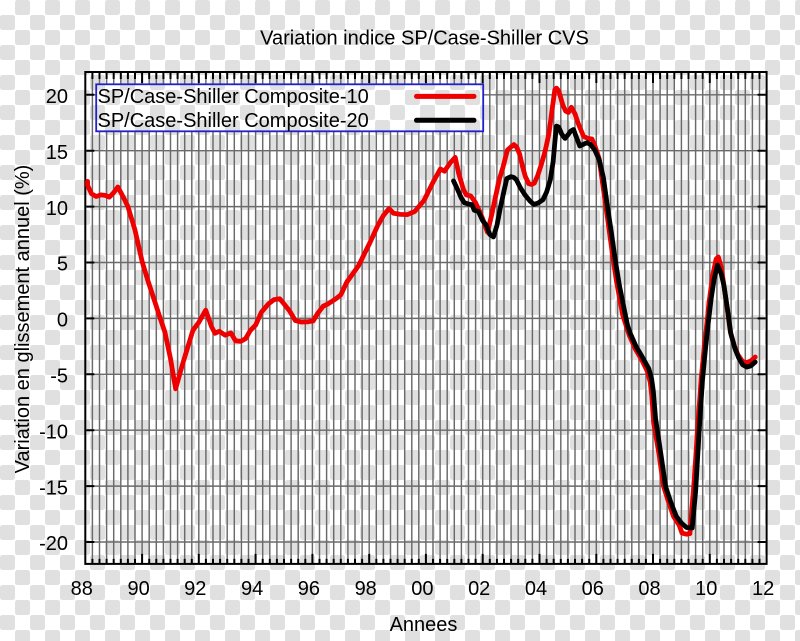  What do you see at coordinates (424, 625) in the screenshot?
I see `svg-text: Annees` at bounding box center [424, 625].